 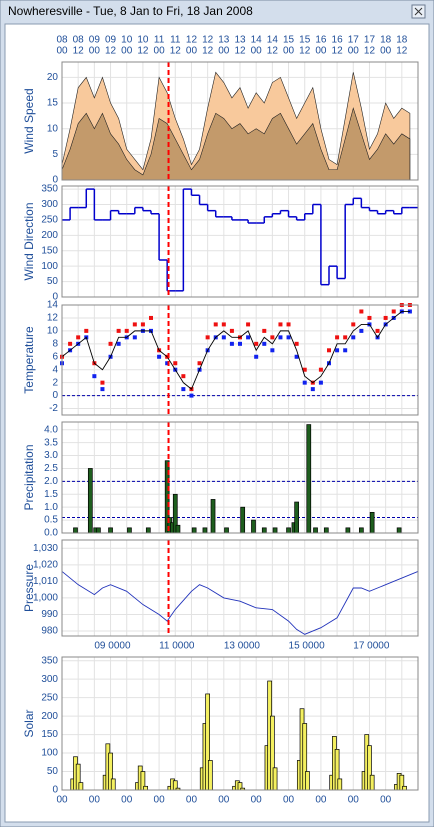 I want to click on x-tick-label: 11 0000, so click(x=177, y=646).